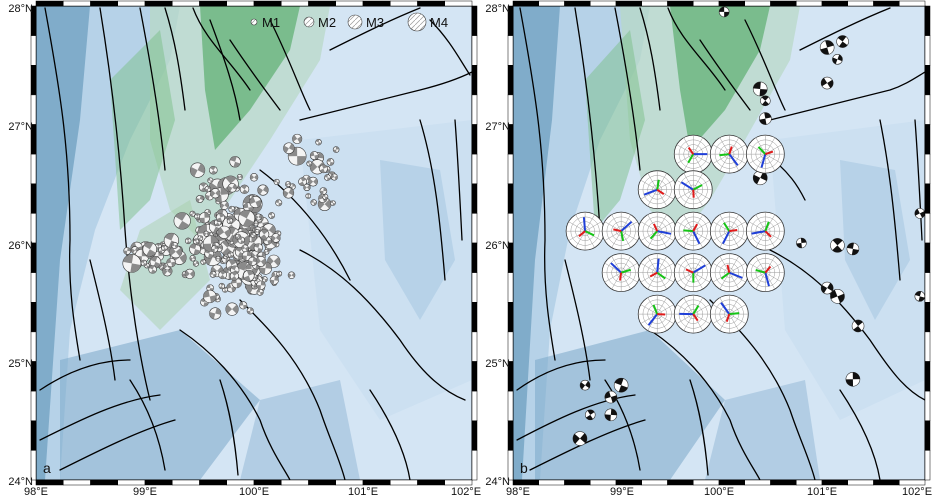  Describe the element at coordinates (497, 482) in the screenshot. I see `y-tick-label: 24°N` at that location.